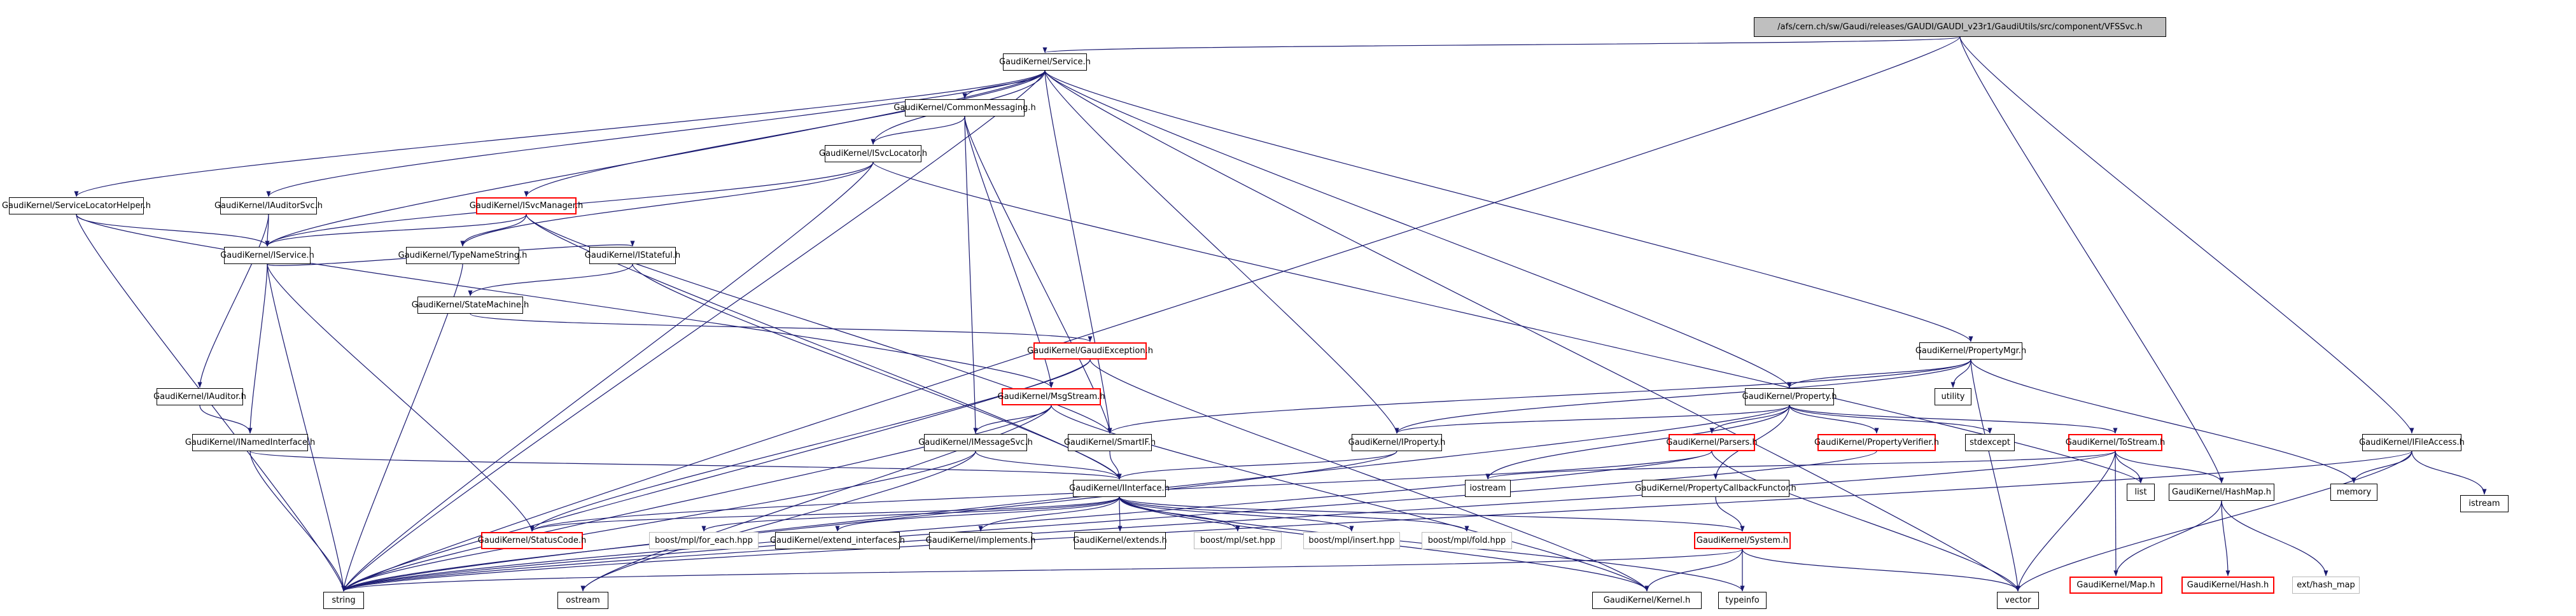 This screenshot has height=616, width=2576. What do you see at coordinates (470, 305) in the screenshot?
I see `graph-node-statemachine: GaudiKernel/StateMachine.h` at bounding box center [470, 305].